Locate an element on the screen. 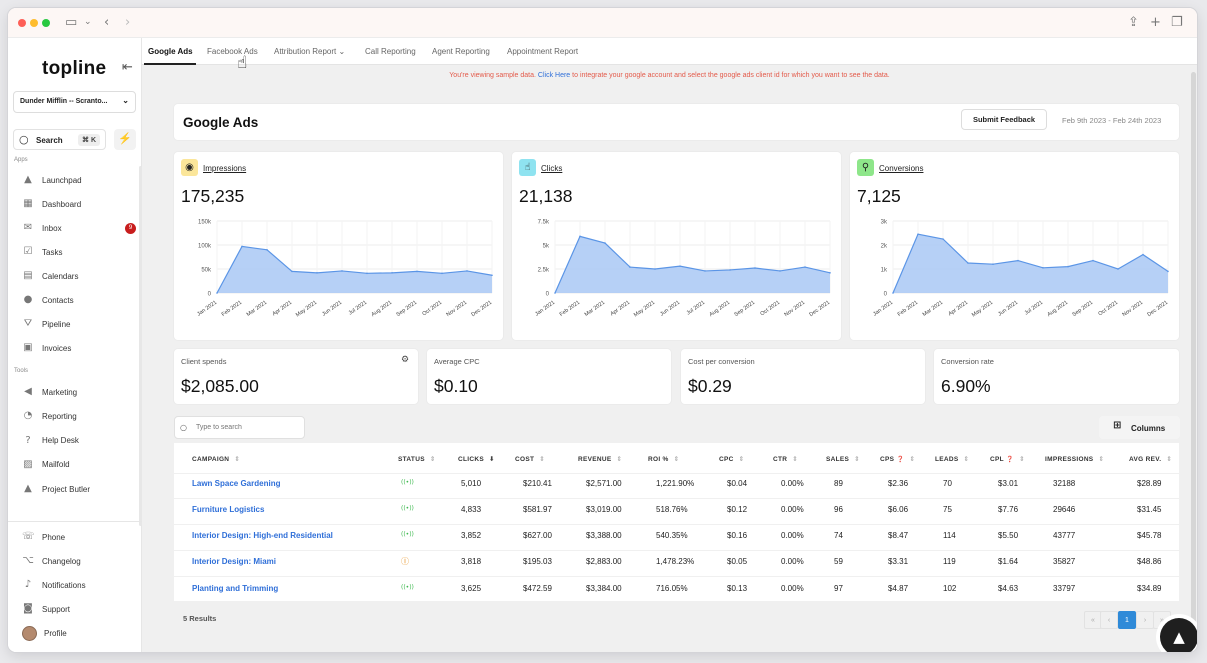  column-header-cpc: CPC ⇕ is located at coordinates (731, 459).